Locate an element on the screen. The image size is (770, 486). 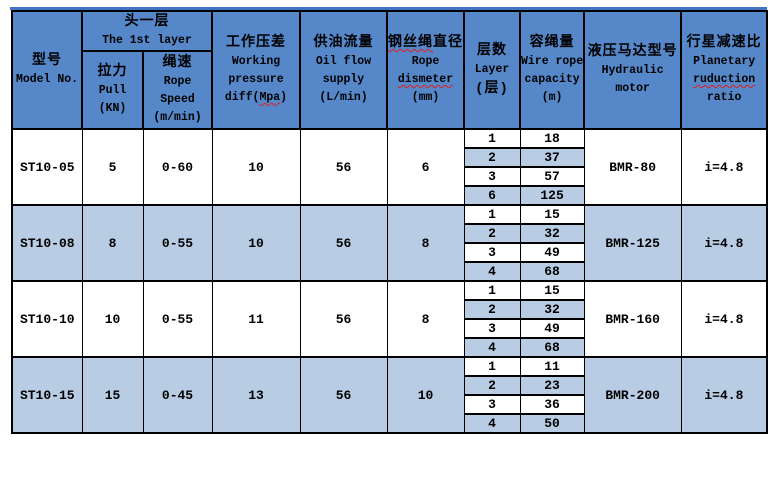
misspelled-dismeter: dismeter is located at coordinates (425, 79).